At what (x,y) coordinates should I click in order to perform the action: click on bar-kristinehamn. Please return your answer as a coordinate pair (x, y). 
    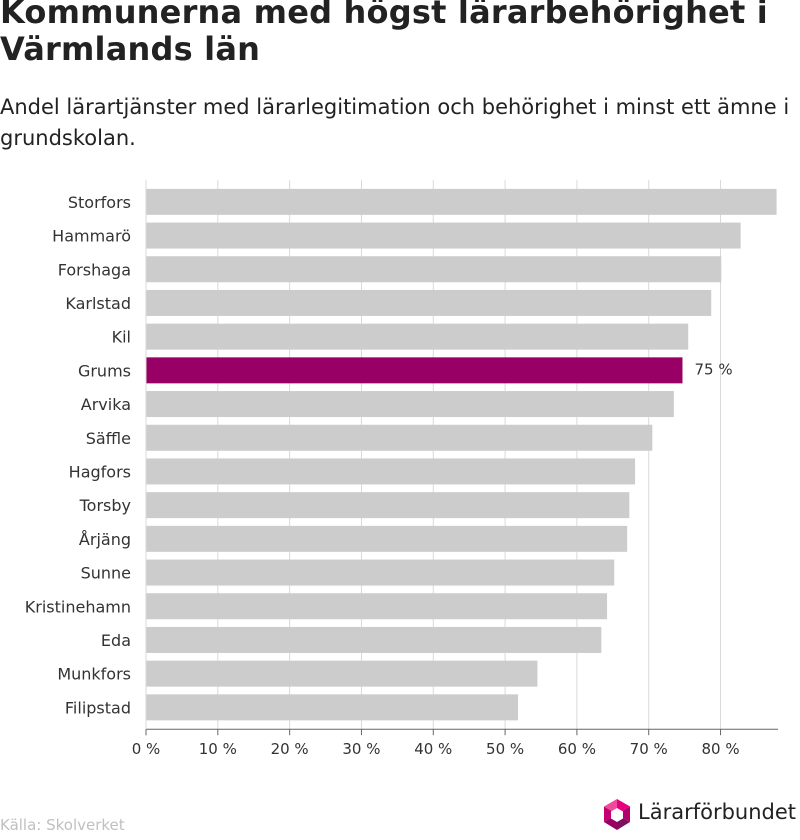
    Looking at the image, I should click on (377, 606).